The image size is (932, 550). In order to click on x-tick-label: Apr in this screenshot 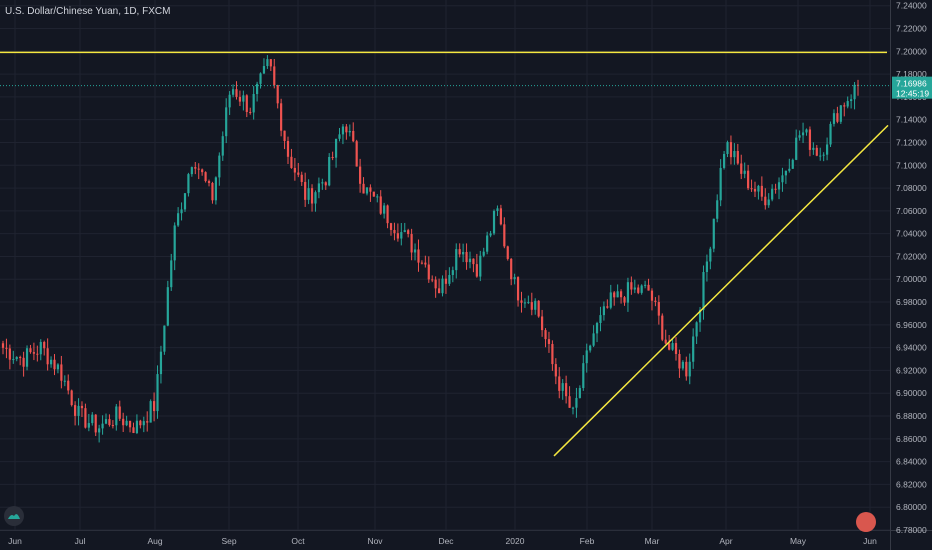, I will do `click(725, 541)`.